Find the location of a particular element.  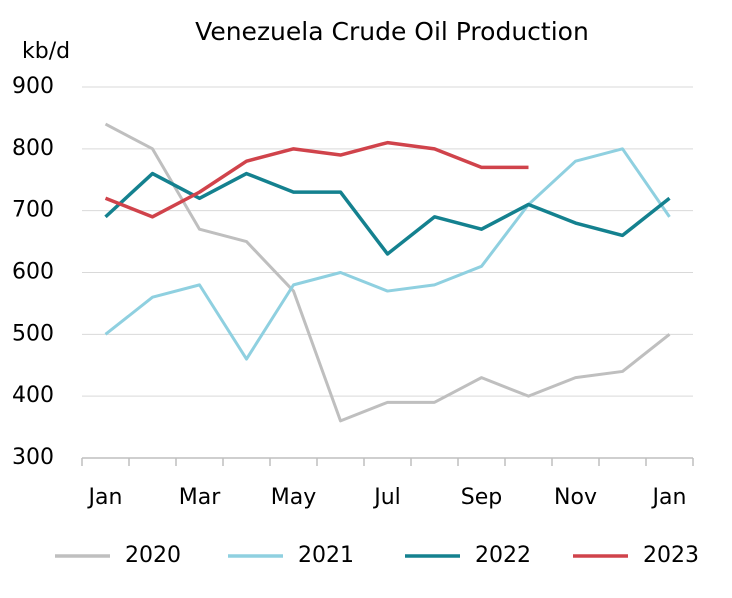

x-tick-label: Nov is located at coordinates (575, 497).